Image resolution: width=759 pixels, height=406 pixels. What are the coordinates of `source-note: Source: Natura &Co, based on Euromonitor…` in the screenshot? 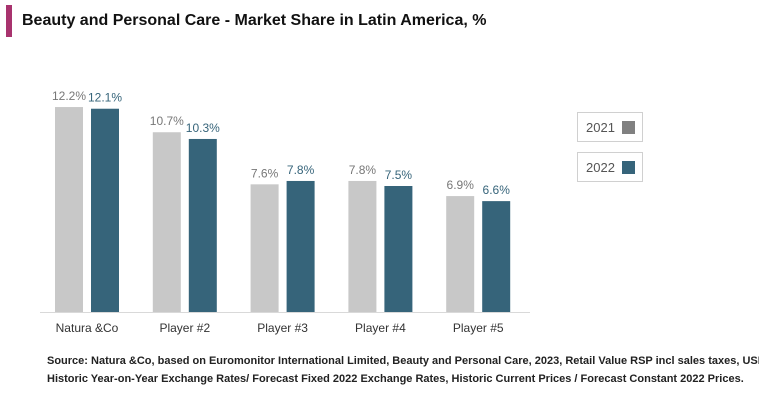 It's located at (403, 370).